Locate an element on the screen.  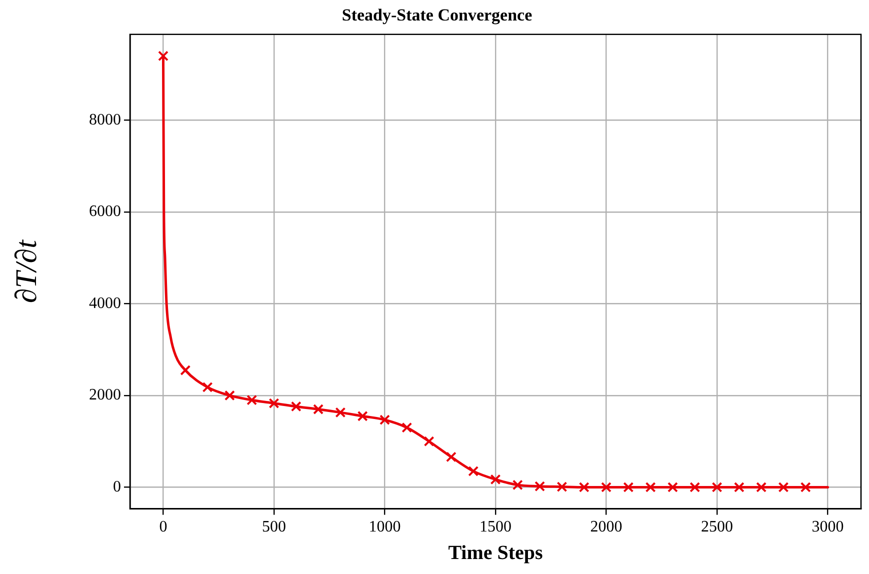
x-tick-label: 1500 is located at coordinates (496, 527).